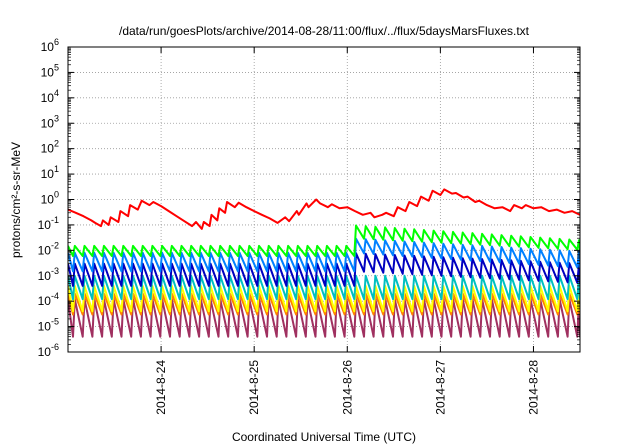  What do you see at coordinates (55, 322) in the screenshot?
I see `y-tick-exponent: -5` at bounding box center [55, 322].